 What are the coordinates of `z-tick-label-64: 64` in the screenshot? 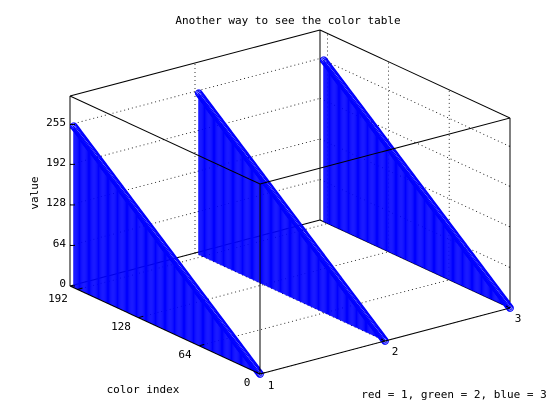 It's located at (60, 243).